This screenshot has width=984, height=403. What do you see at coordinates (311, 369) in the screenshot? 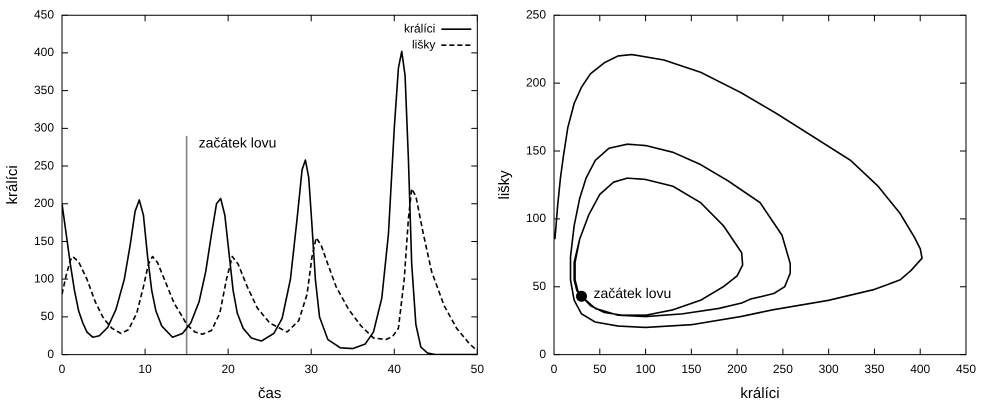
I see `x-tick-label: 30` at bounding box center [311, 369].